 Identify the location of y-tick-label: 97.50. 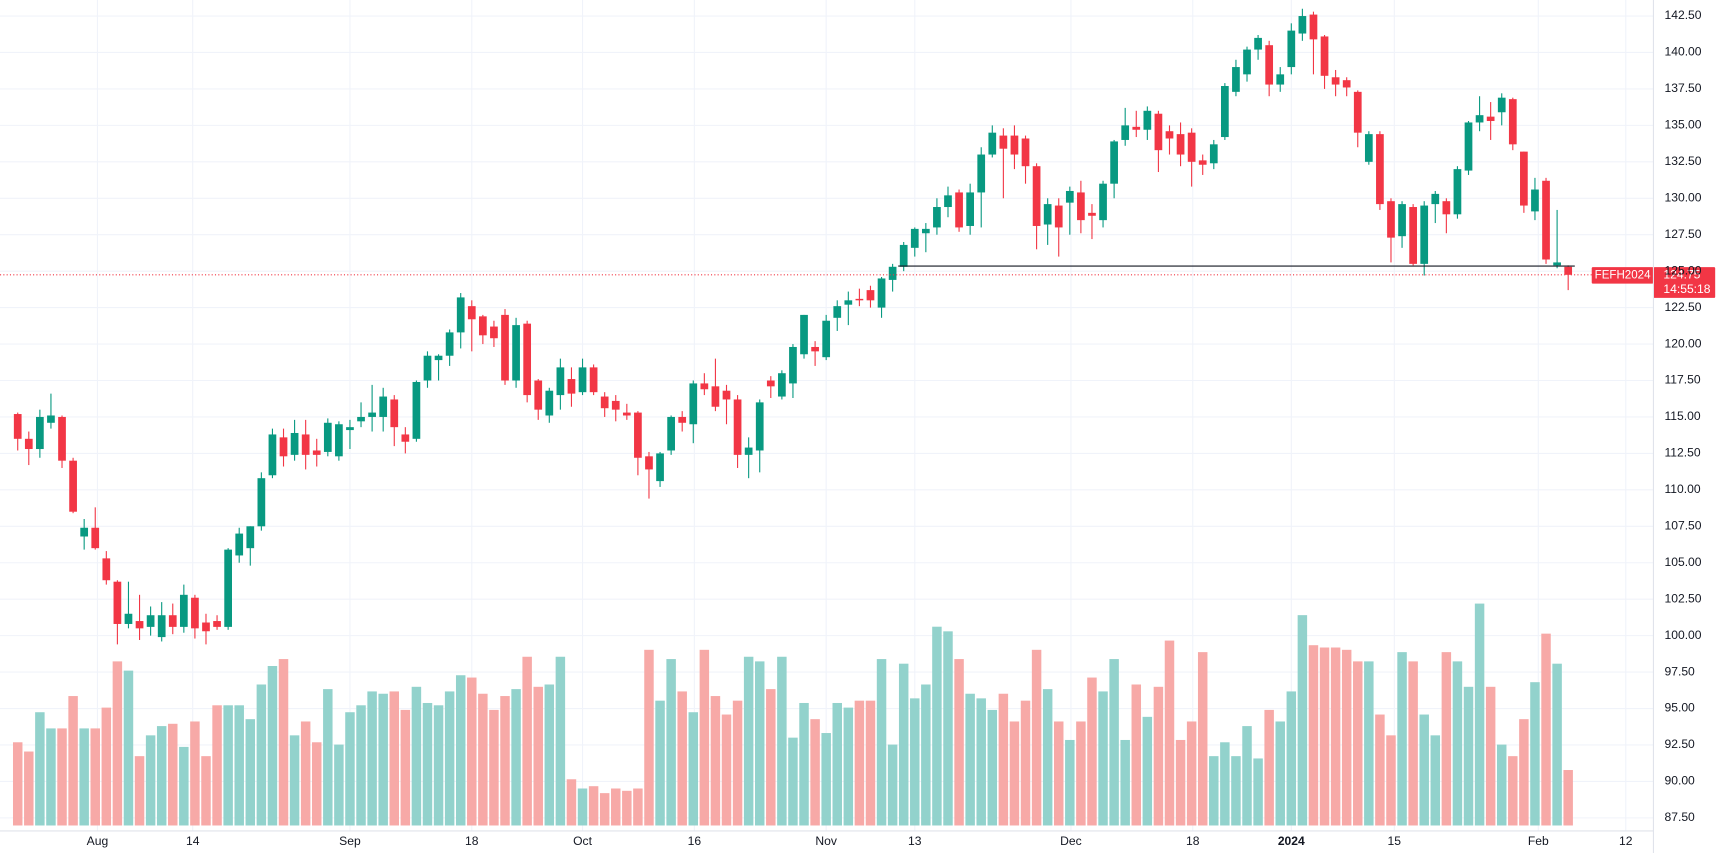
(1679, 671).